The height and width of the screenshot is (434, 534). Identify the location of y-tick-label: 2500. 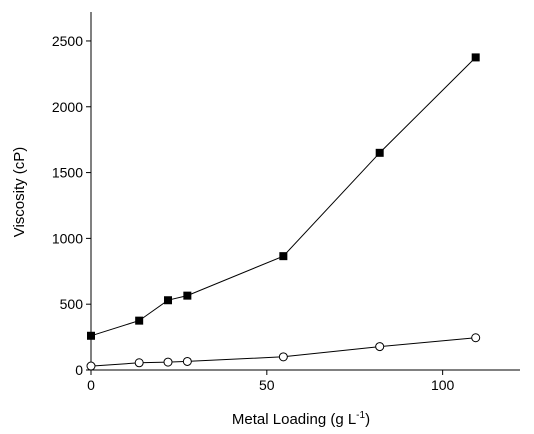
(67, 41).